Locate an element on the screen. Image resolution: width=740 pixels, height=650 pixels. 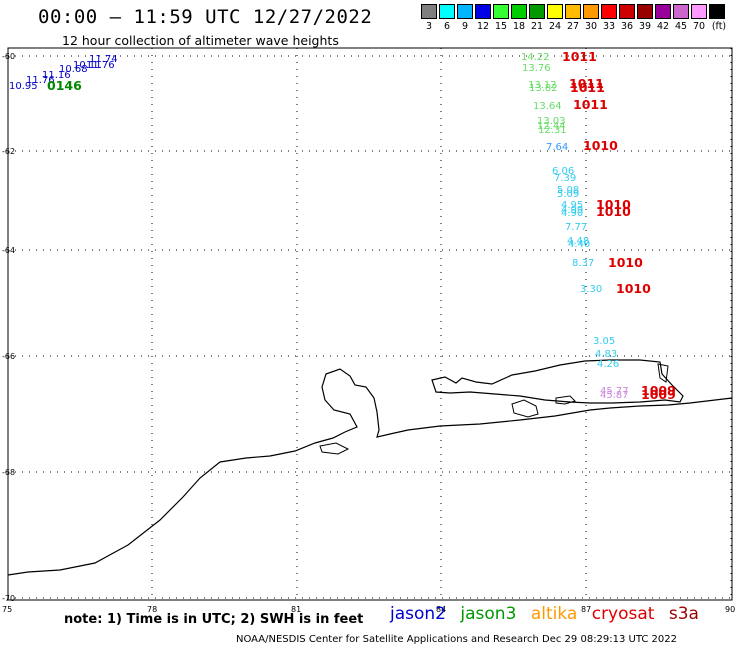
colorbar-label: 18 is located at coordinates (519, 26).